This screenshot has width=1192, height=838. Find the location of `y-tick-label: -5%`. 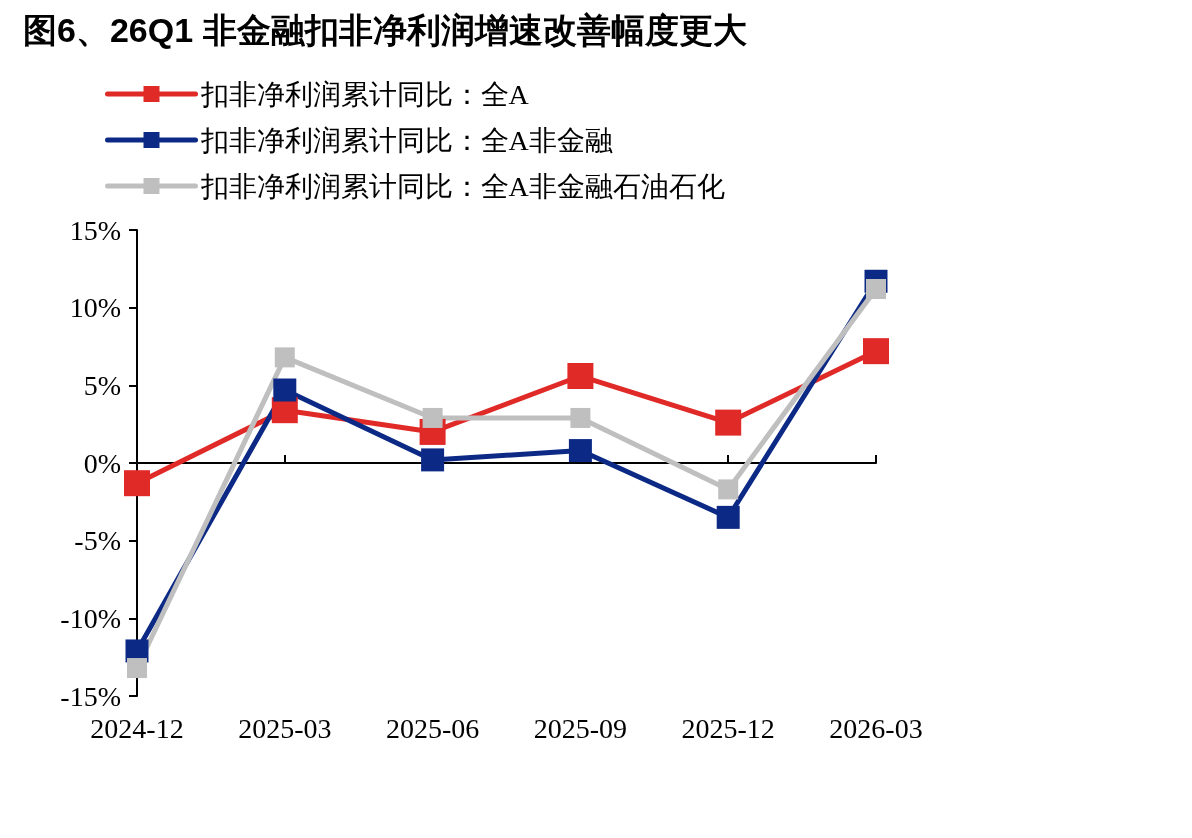

y-tick-label: -5% is located at coordinates (97, 541).